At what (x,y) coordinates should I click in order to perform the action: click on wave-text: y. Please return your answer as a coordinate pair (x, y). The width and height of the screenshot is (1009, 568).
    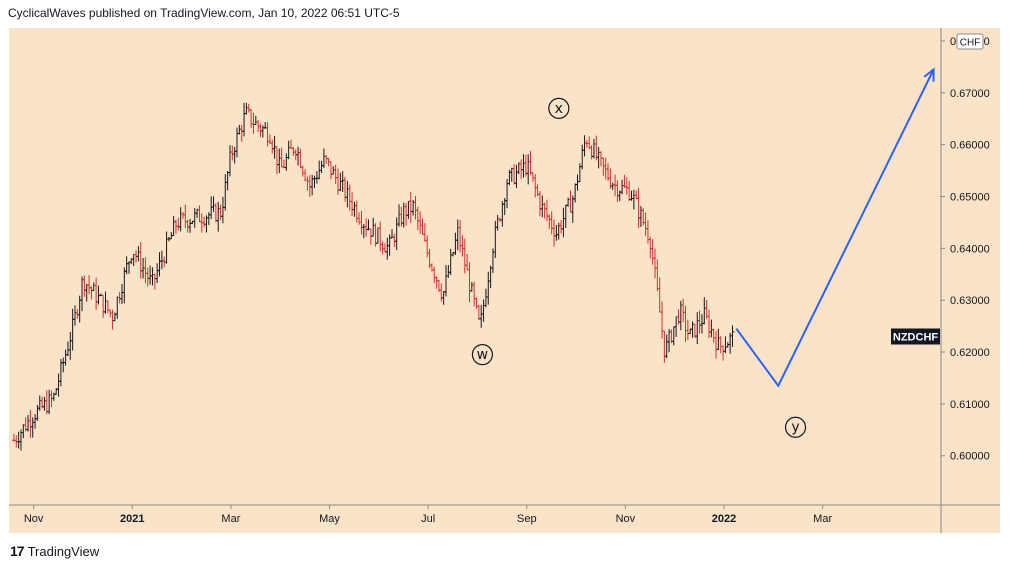
    Looking at the image, I should click on (795, 428).